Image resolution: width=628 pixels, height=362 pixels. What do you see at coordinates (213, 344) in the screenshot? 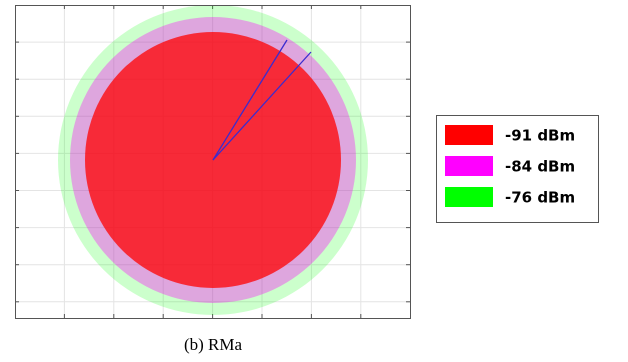
I see `caption: (b) RMa` at bounding box center [213, 344].